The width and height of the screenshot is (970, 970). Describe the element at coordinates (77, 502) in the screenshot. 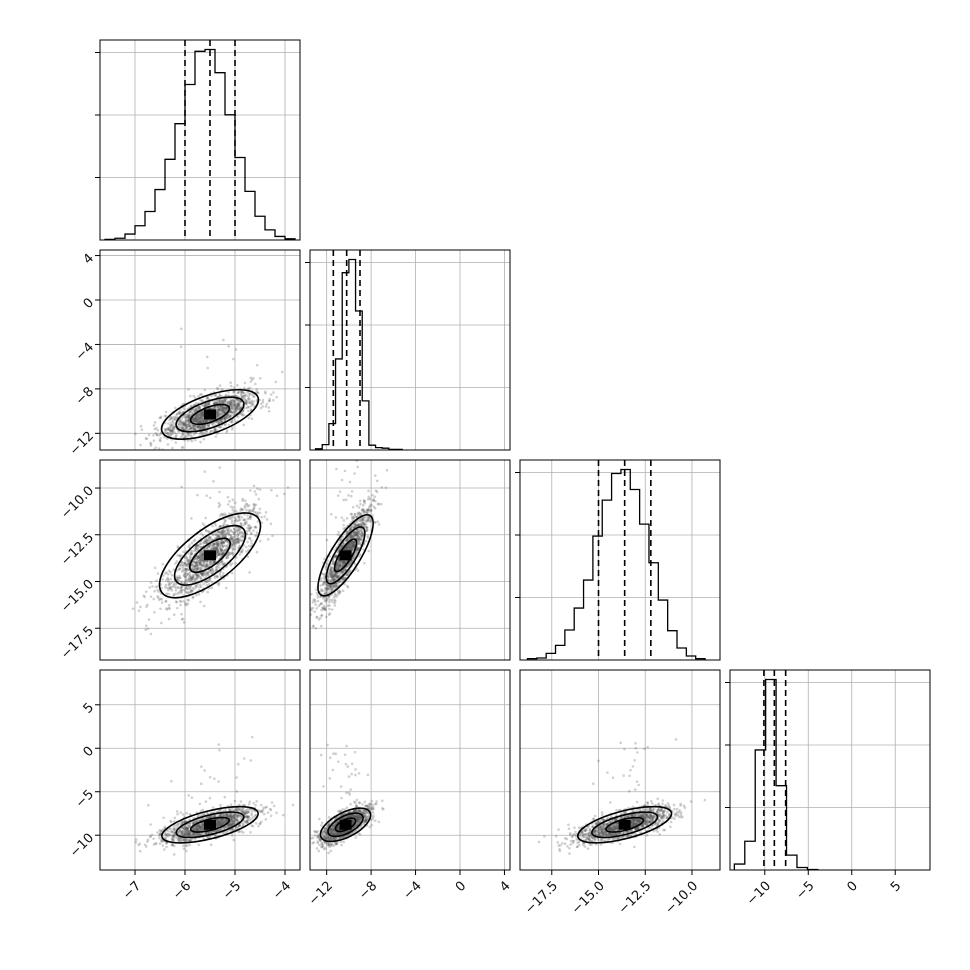

I see `y-tick-label: −10.0` at that location.